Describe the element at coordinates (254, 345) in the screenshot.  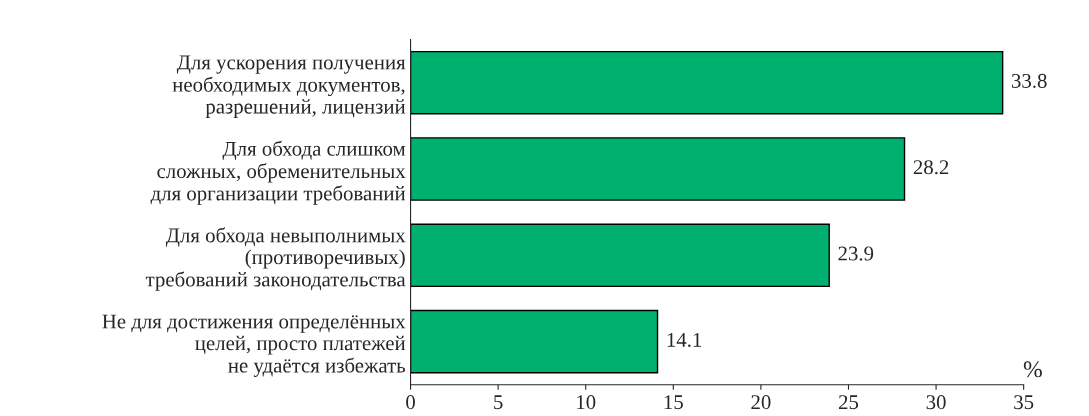
I see `y-tick-label: Не для достижения определённых целей, просто платежей не удаётся избежать` at that location.